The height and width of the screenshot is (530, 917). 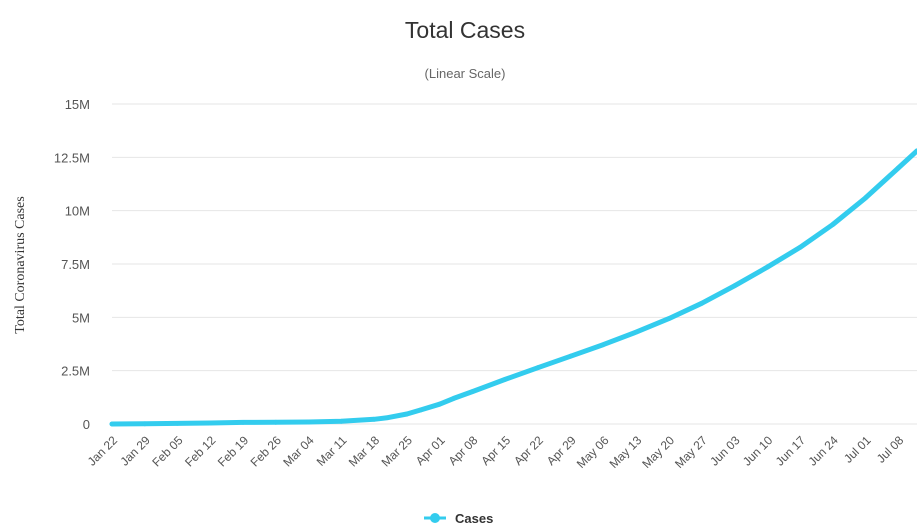 What do you see at coordinates (758, 451) in the screenshot?
I see `x-tick-label: Jun 10` at bounding box center [758, 451].